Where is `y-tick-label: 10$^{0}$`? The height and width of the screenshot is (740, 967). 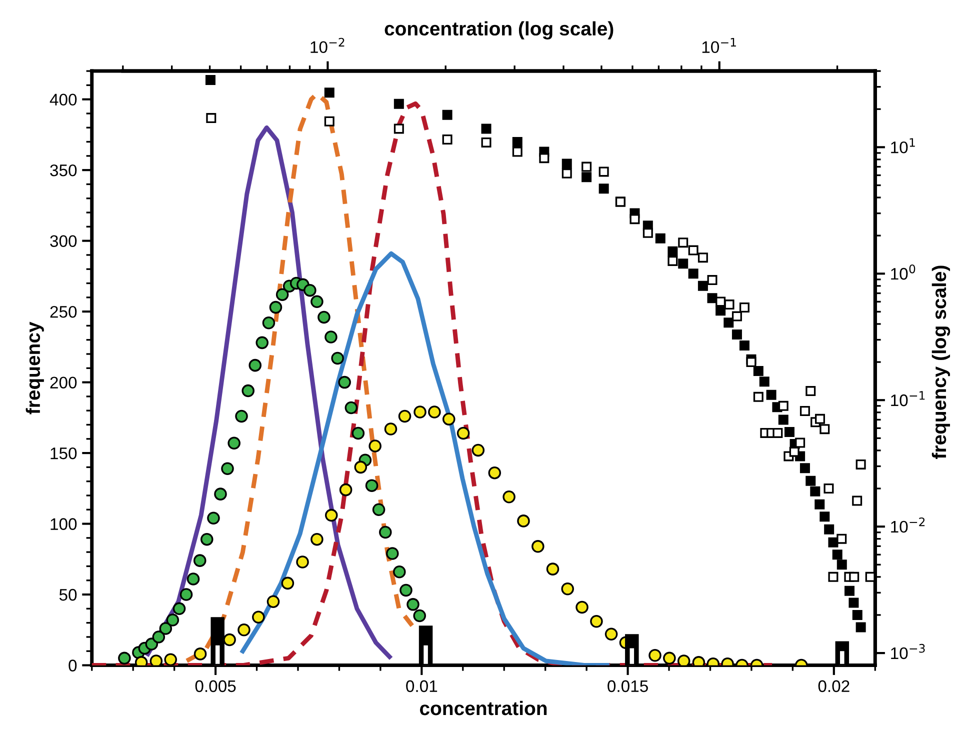 y-tick-label: 10$^{0}$ is located at coordinates (903, 272).